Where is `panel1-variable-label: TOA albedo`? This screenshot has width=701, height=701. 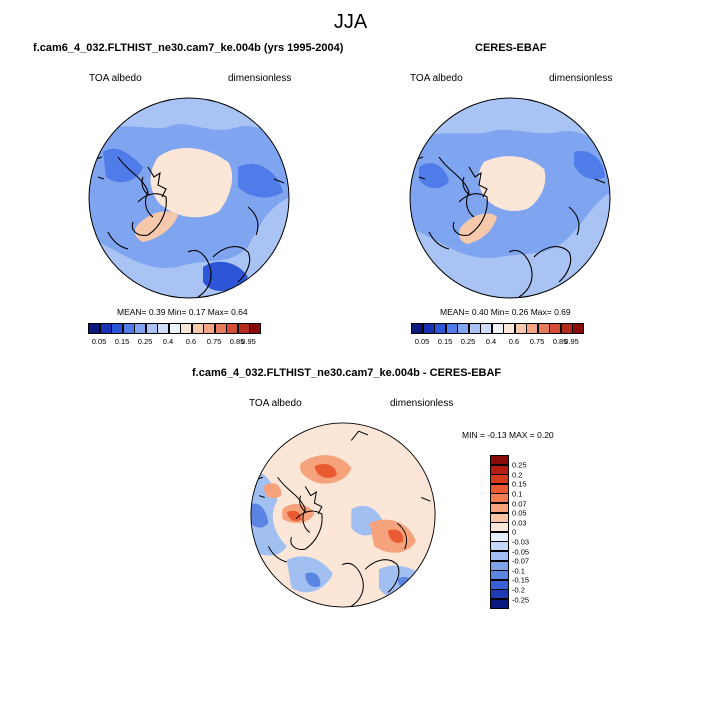 panel1-variable-label: TOA albedo is located at coordinates (115, 78).